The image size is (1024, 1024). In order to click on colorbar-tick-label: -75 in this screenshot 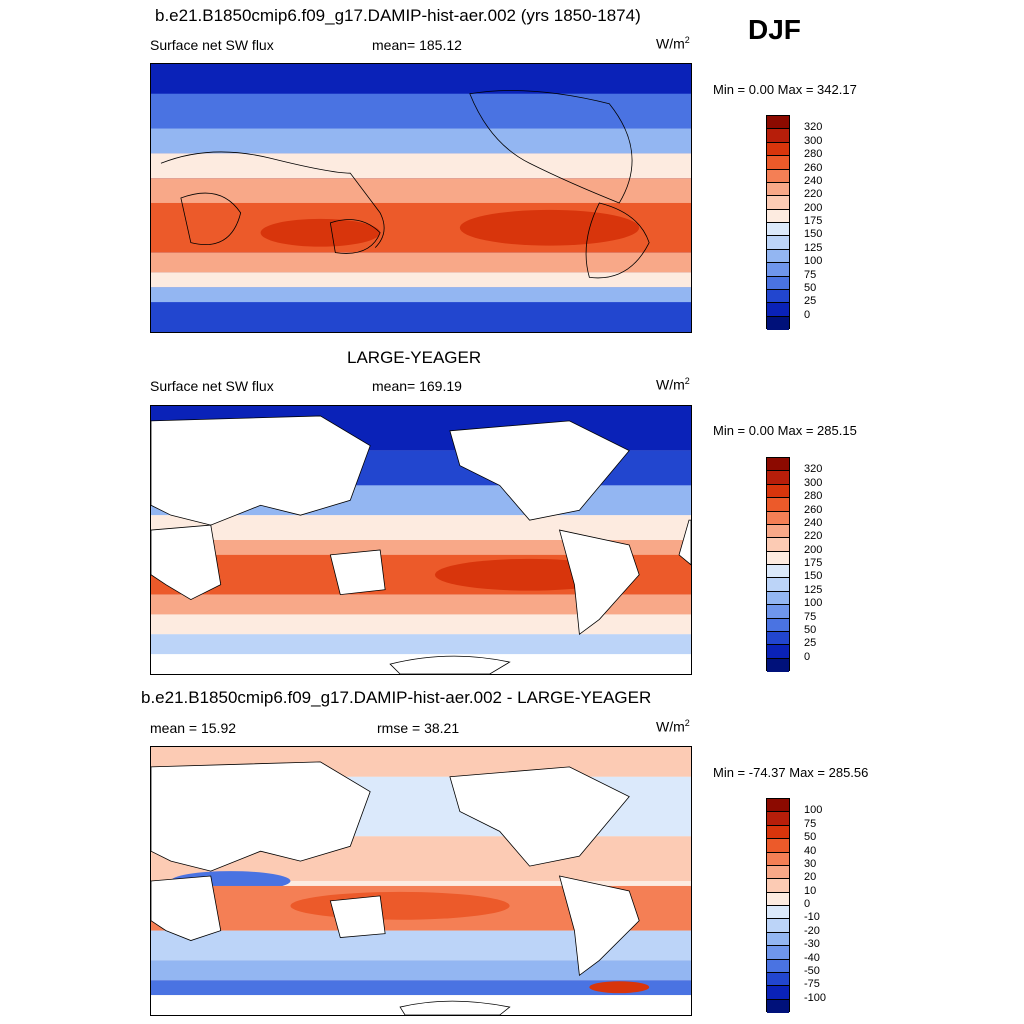, I will do `click(812, 984)`.